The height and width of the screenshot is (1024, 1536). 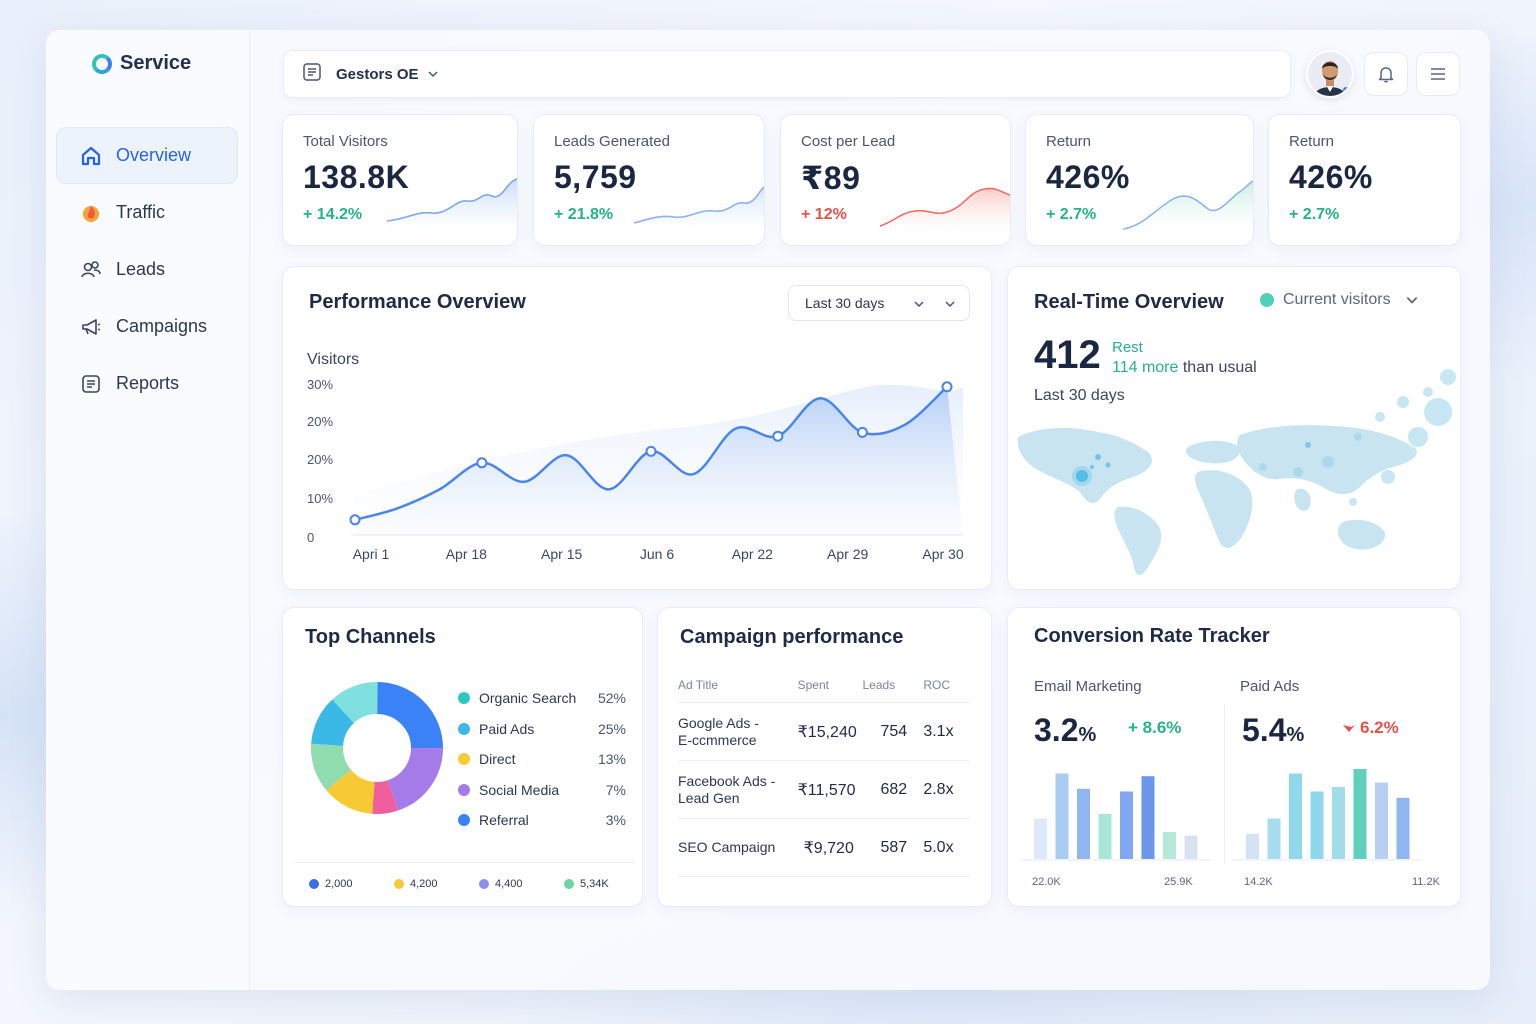 I want to click on sidebar: Service Overview Traffic Leads, so click(x=148, y=510).